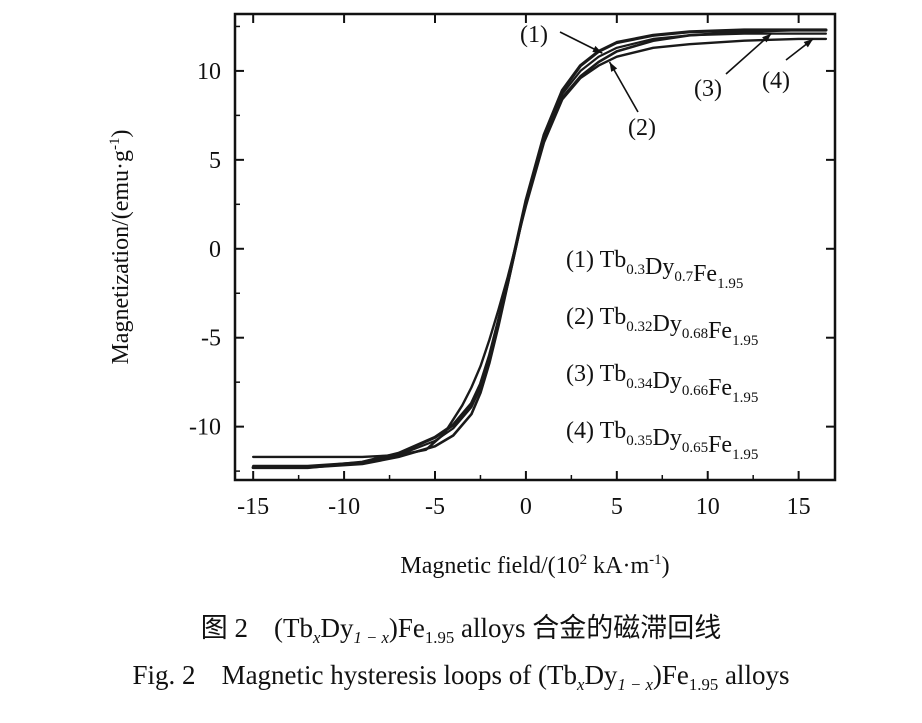 This screenshot has width=922, height=723. Describe the element at coordinates (215, 250) in the screenshot. I see `y-tick-label: 0` at that location.